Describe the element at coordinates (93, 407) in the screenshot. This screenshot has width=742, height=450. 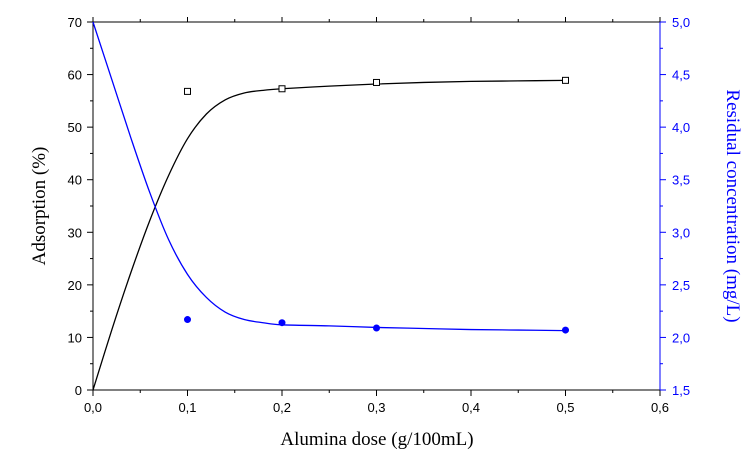
I see `x-tick-label: 0,0` at that location.